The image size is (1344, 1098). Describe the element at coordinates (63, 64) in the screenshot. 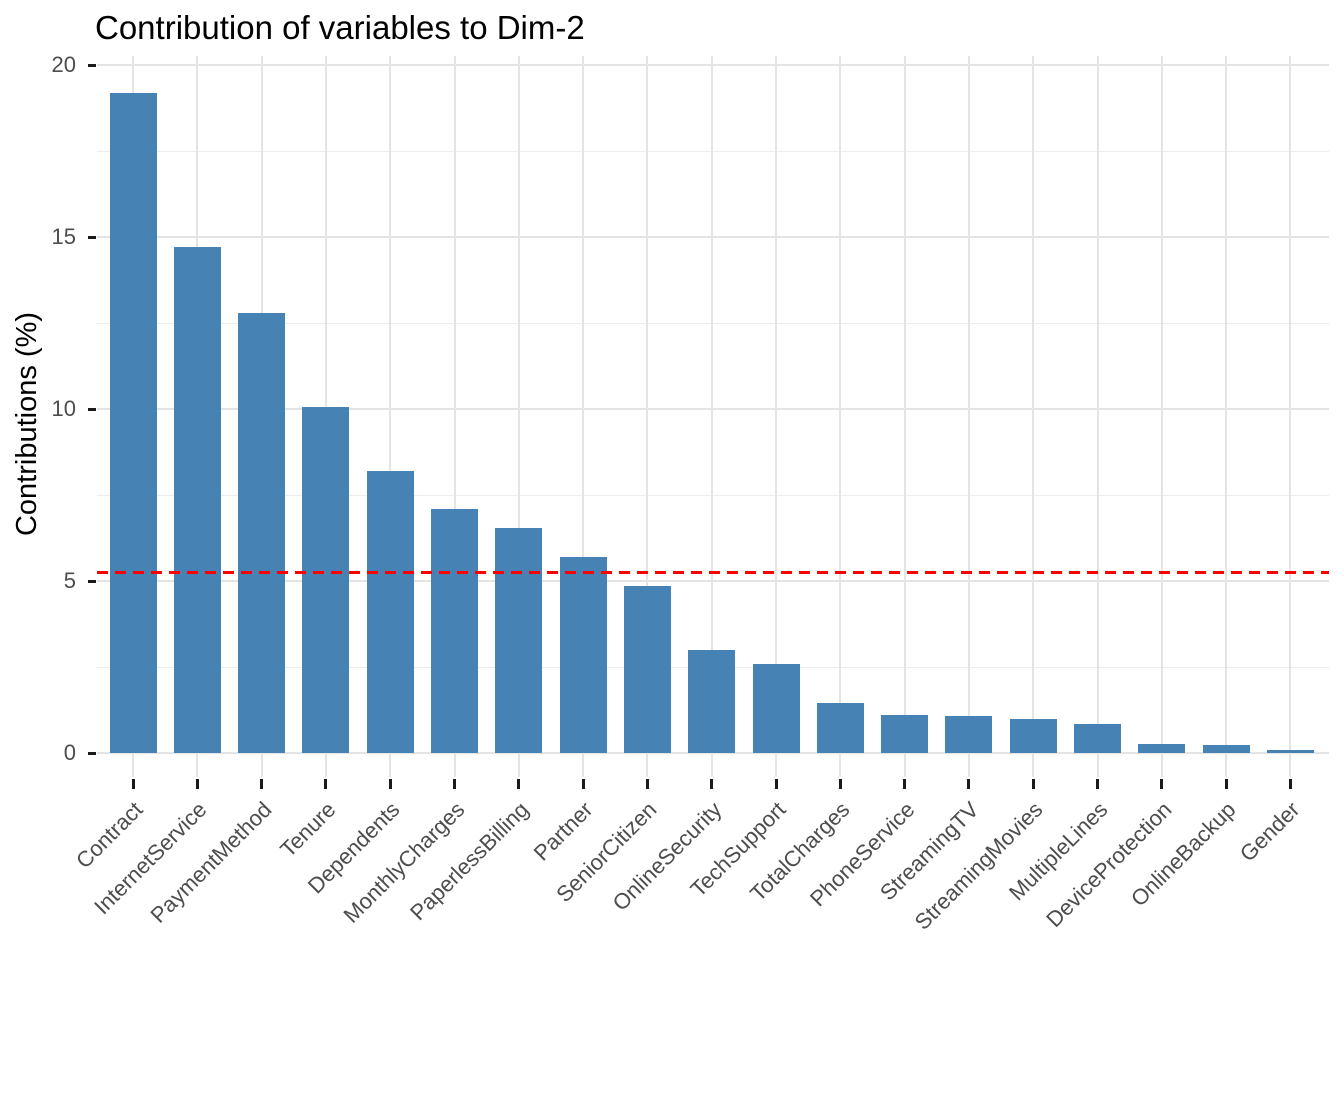

I see `y-tick-label: 20` at that location.